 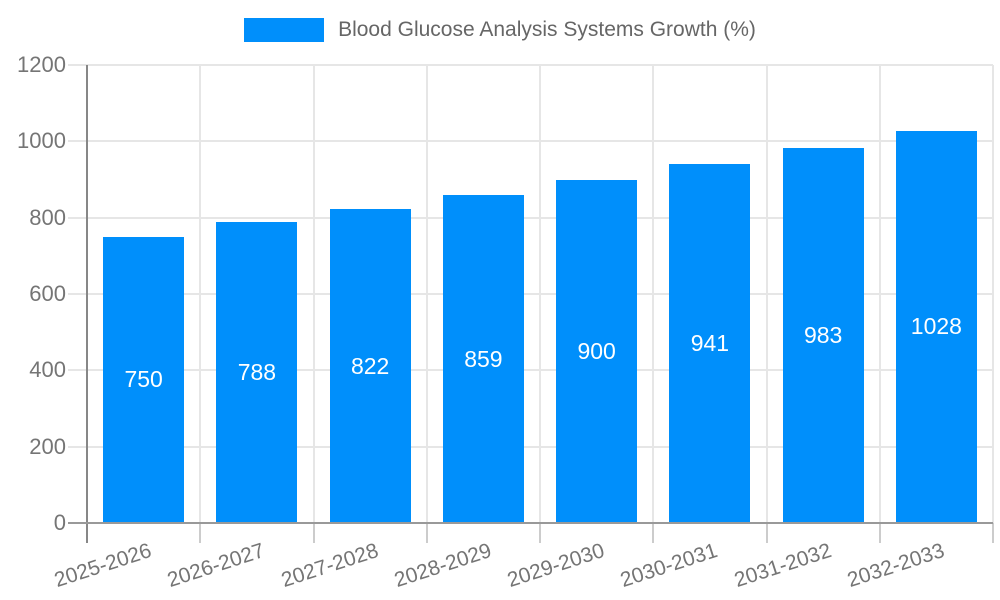 I want to click on bar-2025-2026: 750, so click(x=144, y=379).